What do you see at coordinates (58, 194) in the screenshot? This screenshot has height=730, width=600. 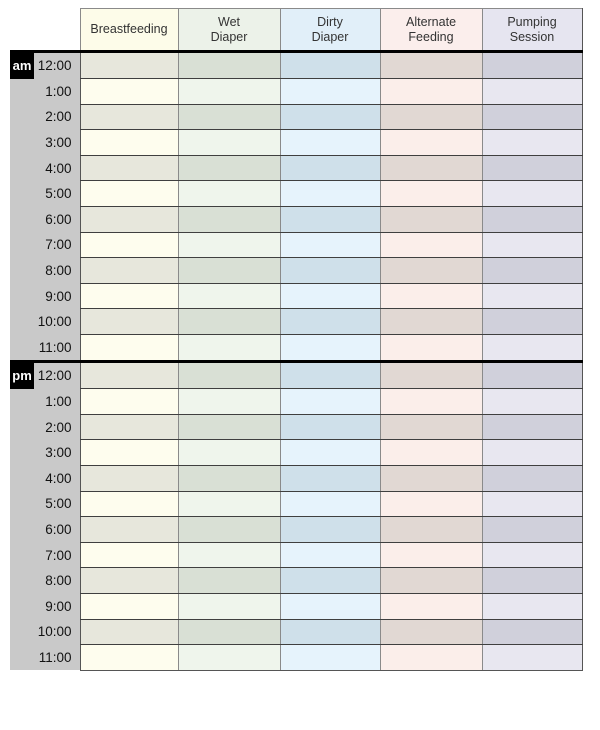 I see `time-text: 5:00` at bounding box center [58, 194].